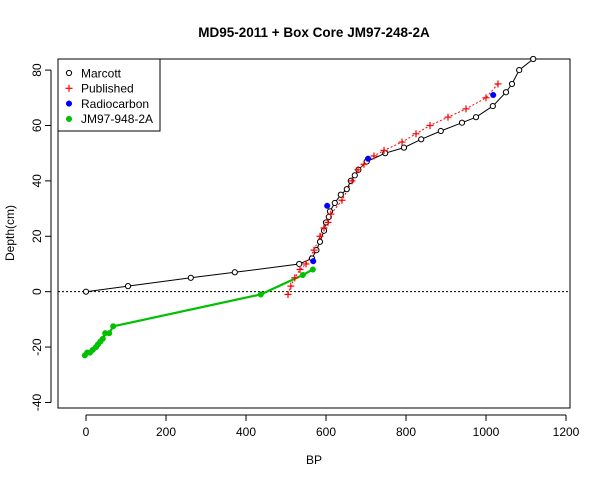 This screenshot has width=600, height=480. Describe the element at coordinates (37, 291) in the screenshot. I see `y-tick-label: 0` at that location.